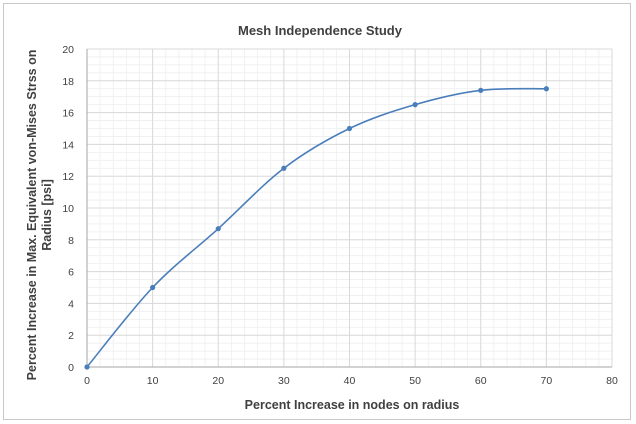 This screenshot has height=424, width=636. What do you see at coordinates (481, 381) in the screenshot?
I see `x-tick-label: 60` at bounding box center [481, 381].